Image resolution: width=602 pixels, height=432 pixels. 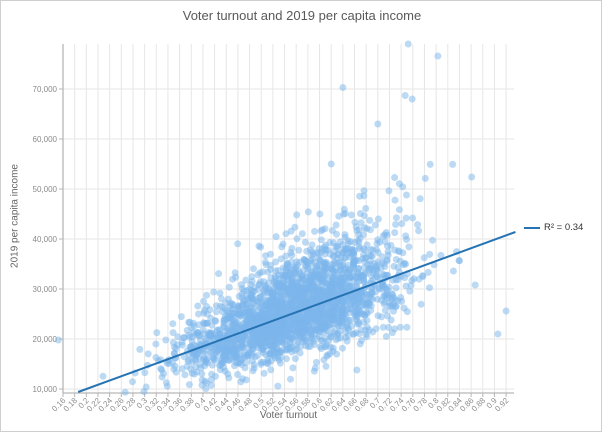 I want to click on y-tick-label: 30,000, so click(x=45, y=289).